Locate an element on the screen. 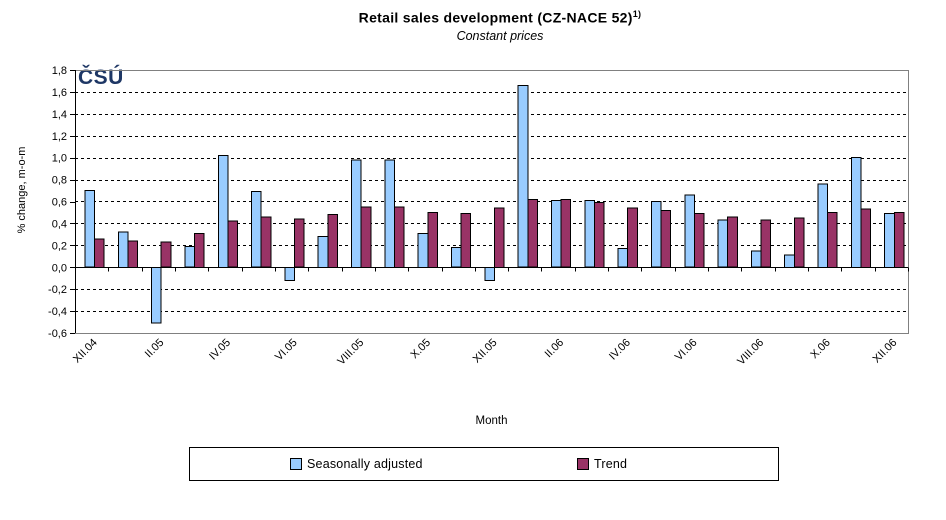 The height and width of the screenshot is (520, 946). chart-subtitle: Constant prices is located at coordinates (500, 35).